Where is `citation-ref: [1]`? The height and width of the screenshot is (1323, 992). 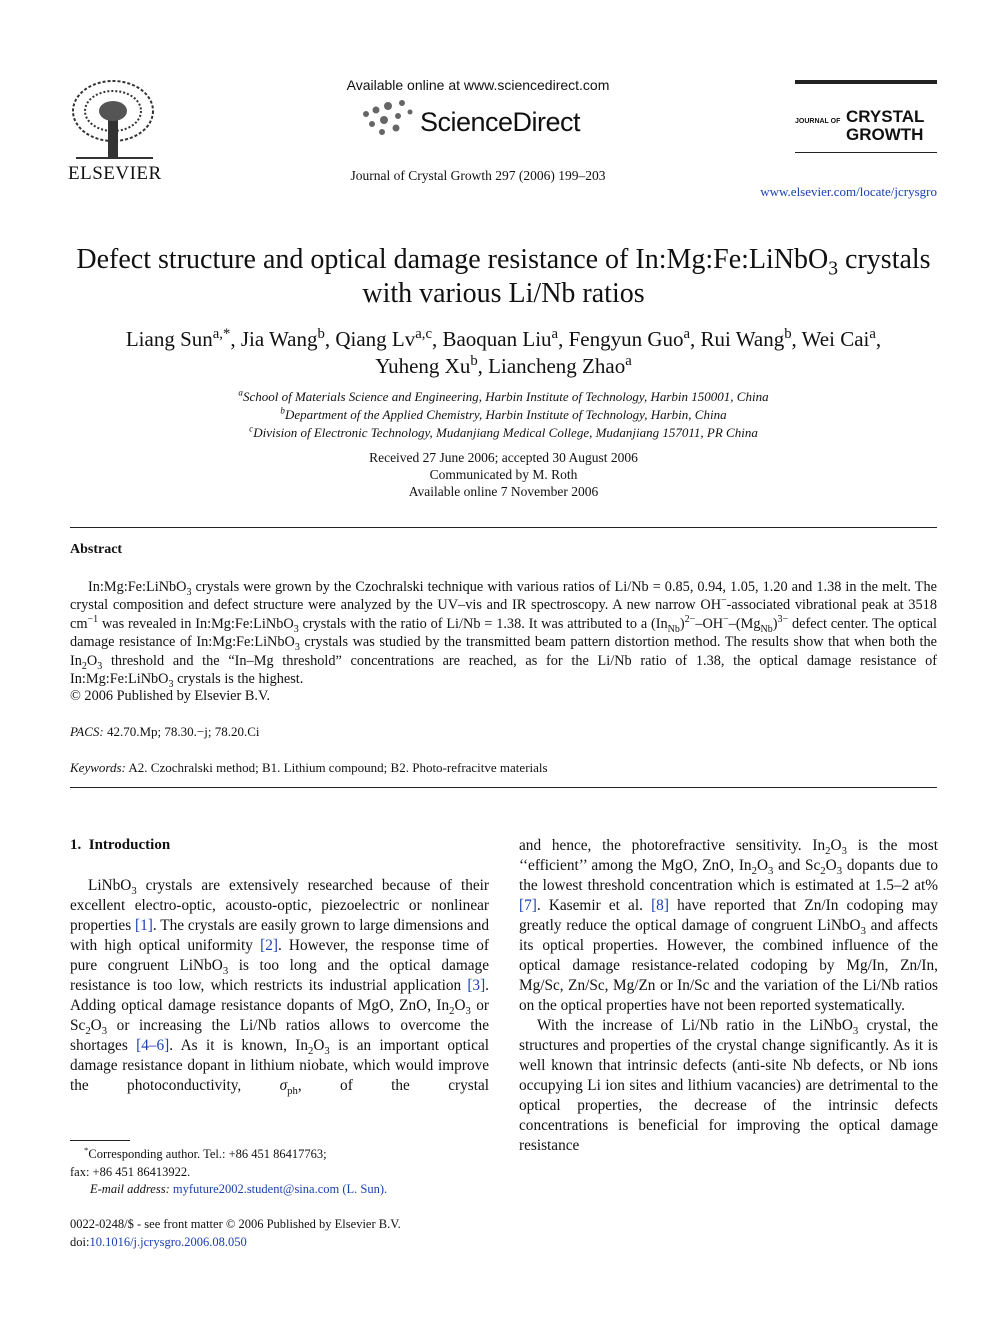 citation-ref: [1] is located at coordinates (144, 925).